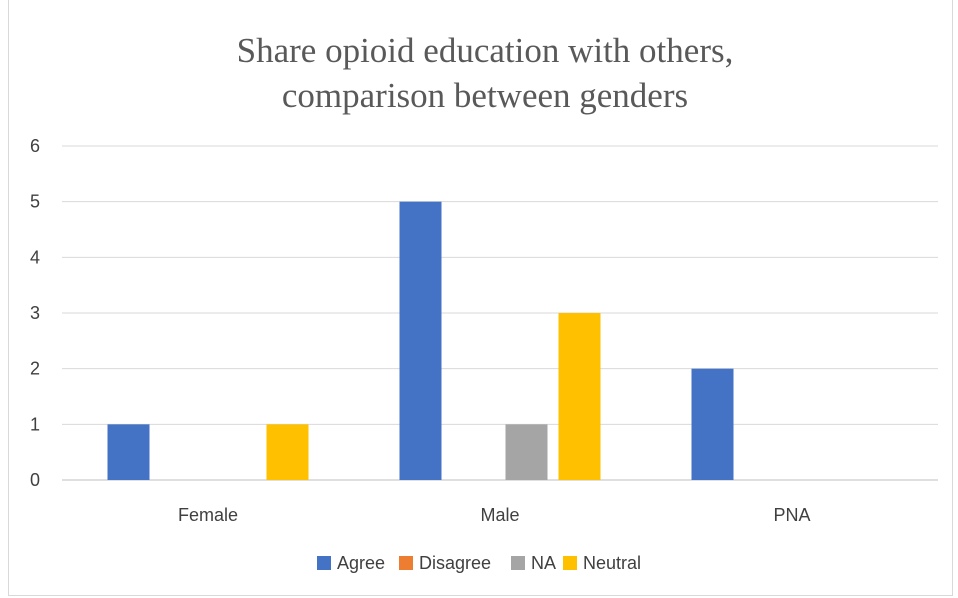  I want to click on y-tick-label: 3, so click(35, 313).